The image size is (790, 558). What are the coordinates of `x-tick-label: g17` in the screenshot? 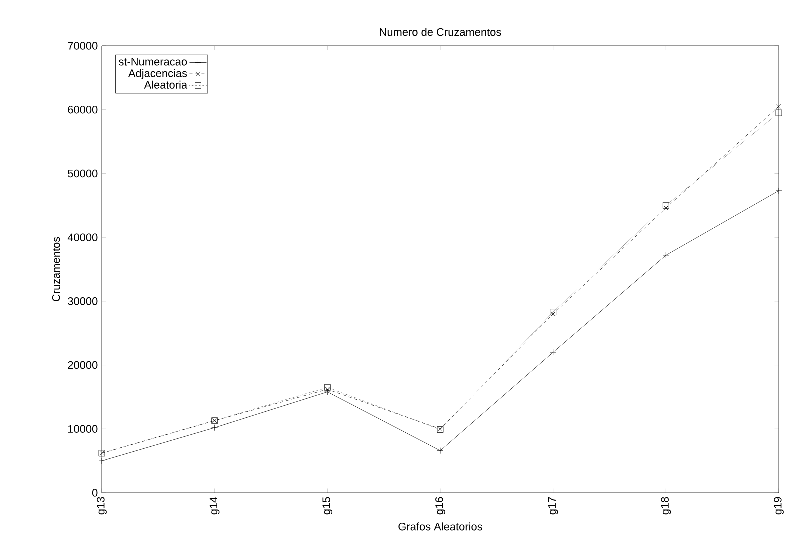 It's located at (553, 506).